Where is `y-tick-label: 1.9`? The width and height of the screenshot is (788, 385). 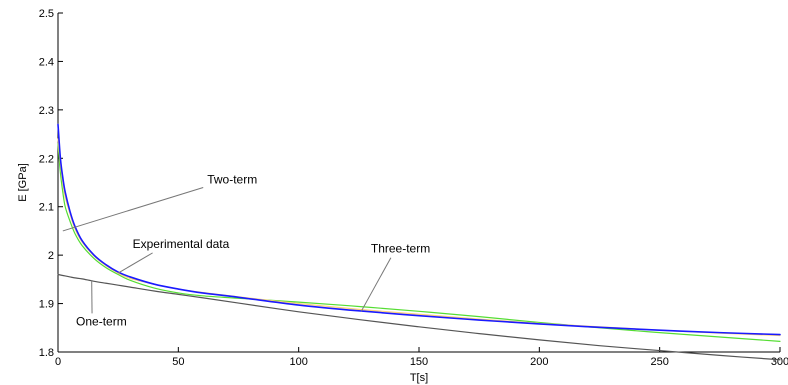
y-tick-label: 1.9 is located at coordinates (46, 305).